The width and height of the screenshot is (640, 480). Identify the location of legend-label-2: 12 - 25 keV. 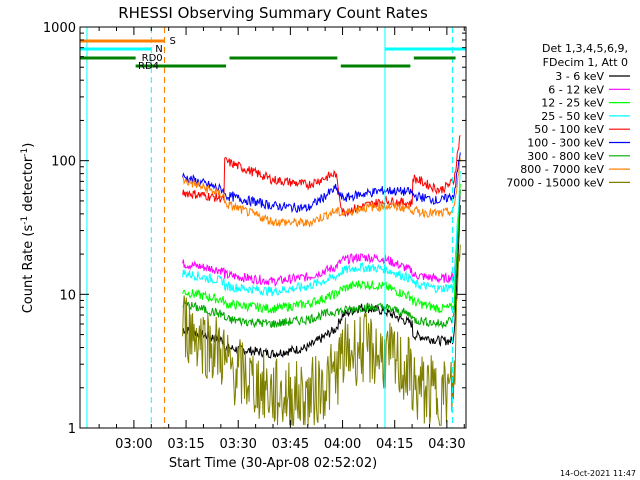
(572, 103).